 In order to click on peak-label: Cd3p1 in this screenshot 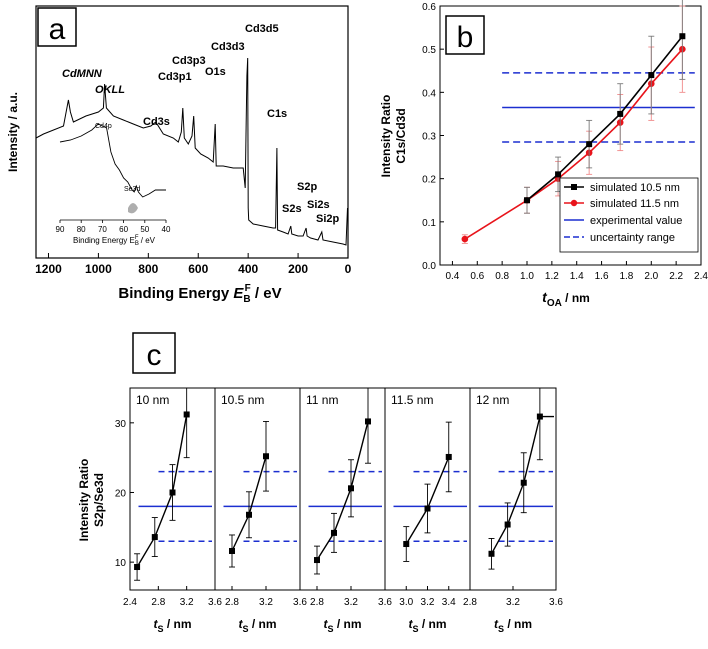, I will do `click(175, 77)`.